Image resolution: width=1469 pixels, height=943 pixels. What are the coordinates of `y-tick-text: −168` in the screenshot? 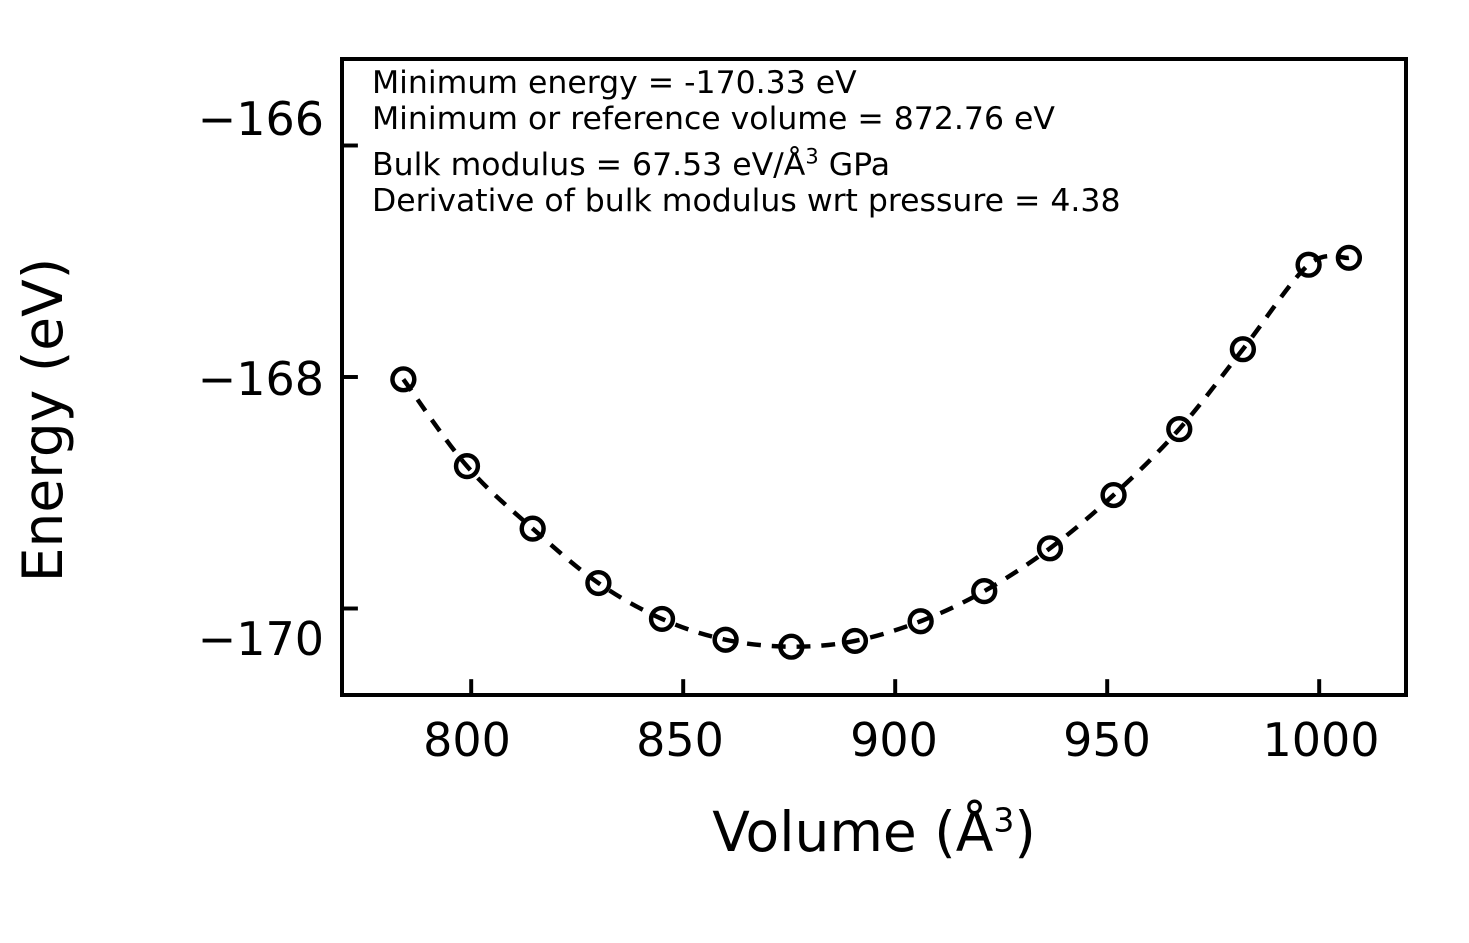 It's located at (260, 379).